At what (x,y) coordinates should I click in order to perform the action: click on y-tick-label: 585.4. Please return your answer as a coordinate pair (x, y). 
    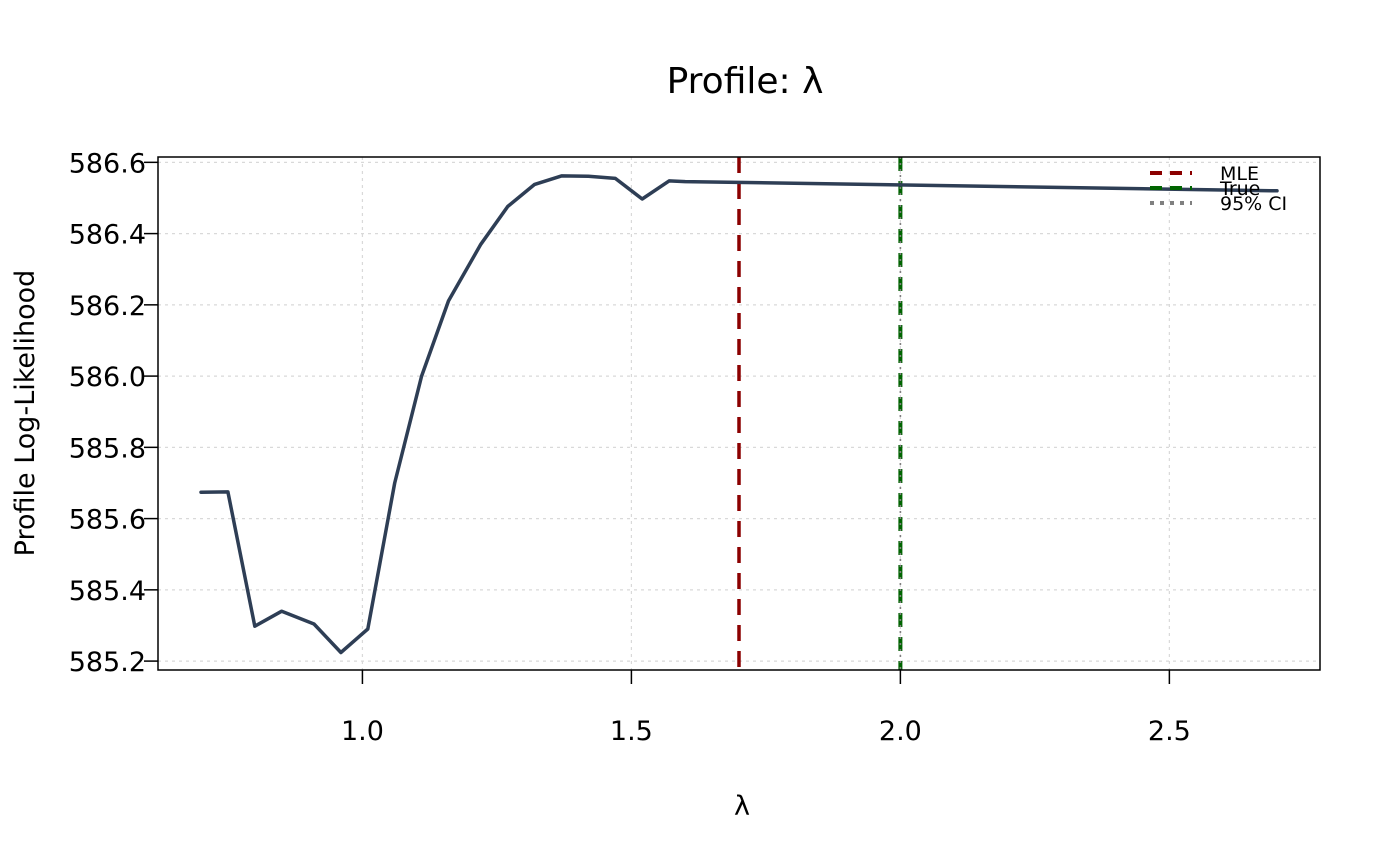
    Looking at the image, I should click on (107, 591).